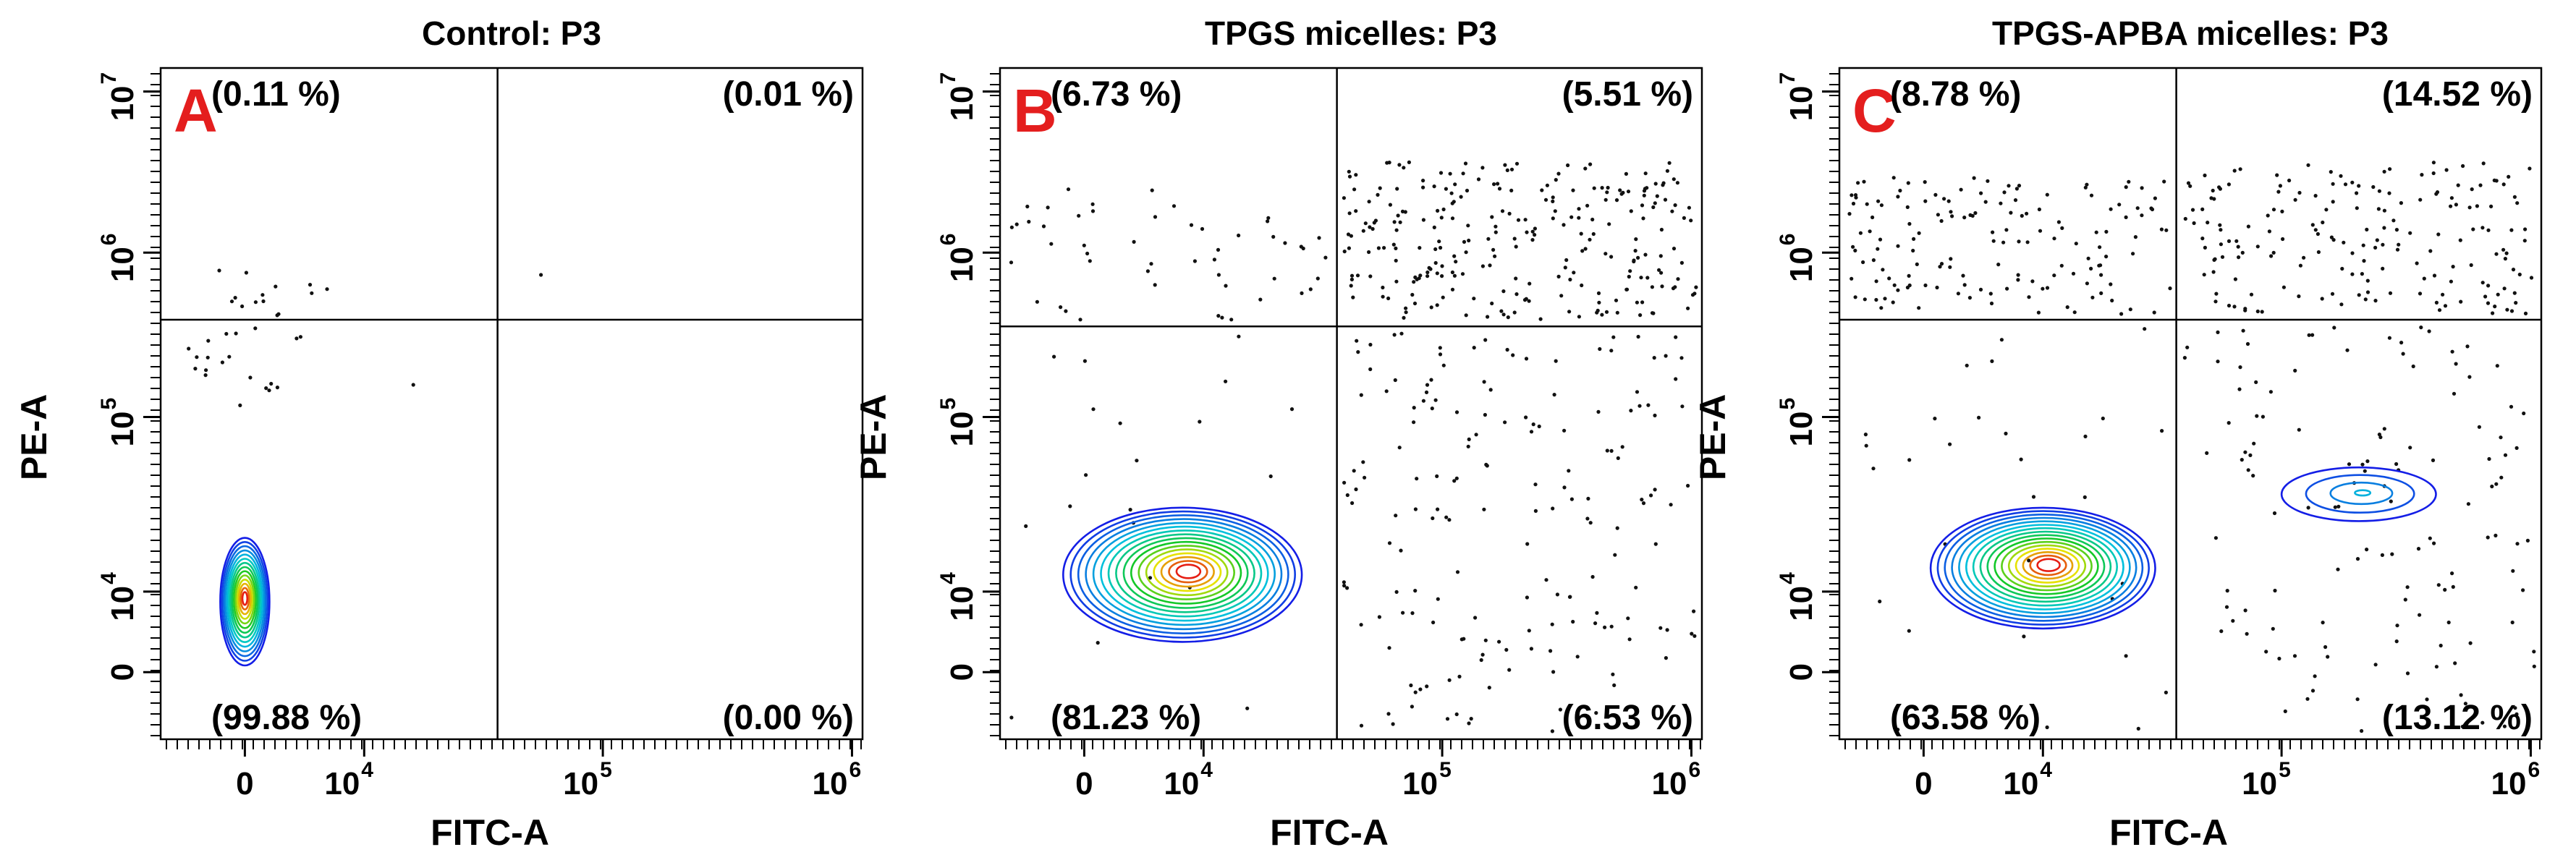 The image size is (2576, 868). Describe the element at coordinates (490, 832) in the screenshot. I see `x-axis-label: FITC-A` at that location.